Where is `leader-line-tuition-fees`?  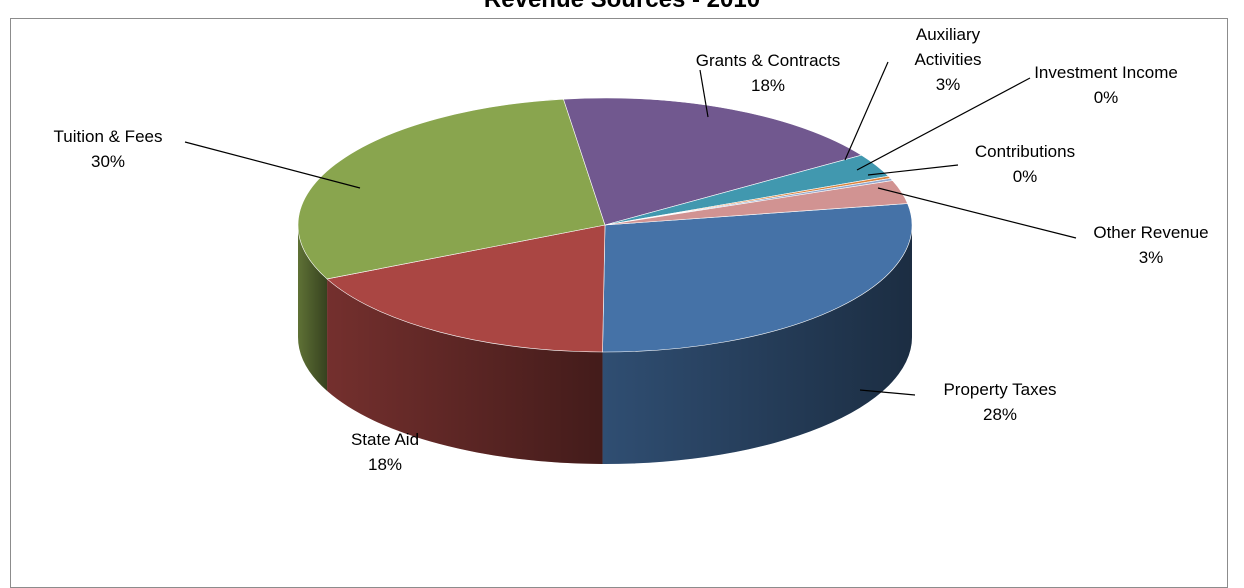 leader-line-tuition-fees is located at coordinates (272, 165).